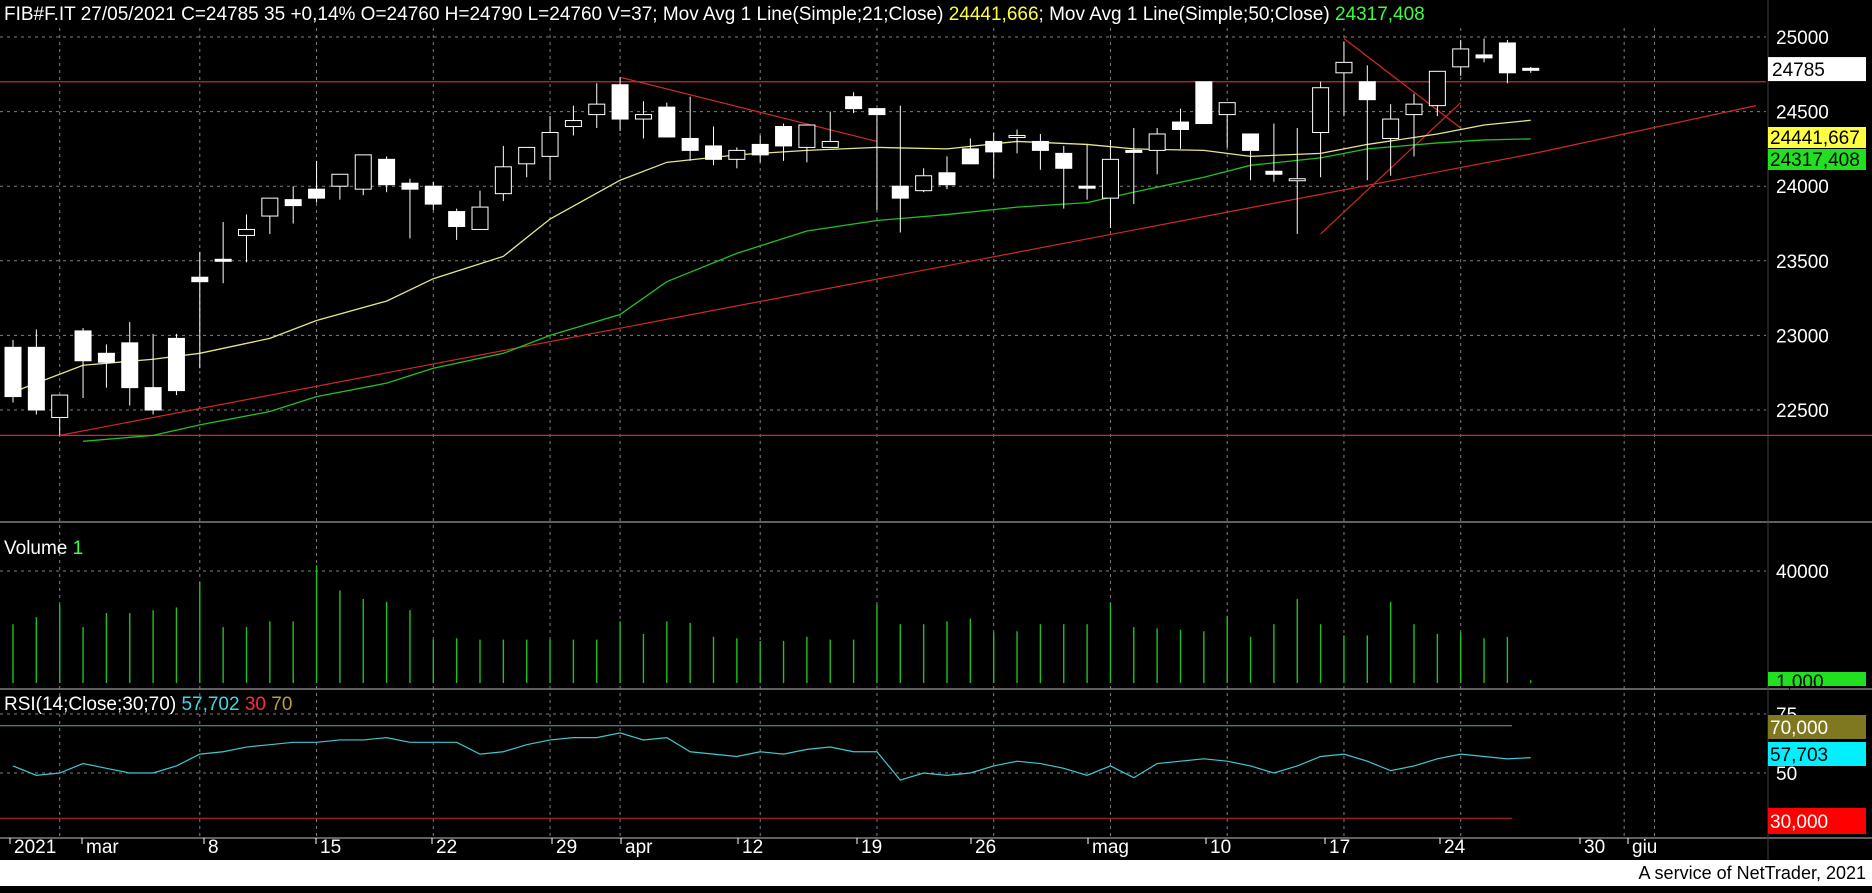  Describe the element at coordinates (1799, 728) in the screenshot. I see `rsi-70-tag-text: 70,000` at that location.